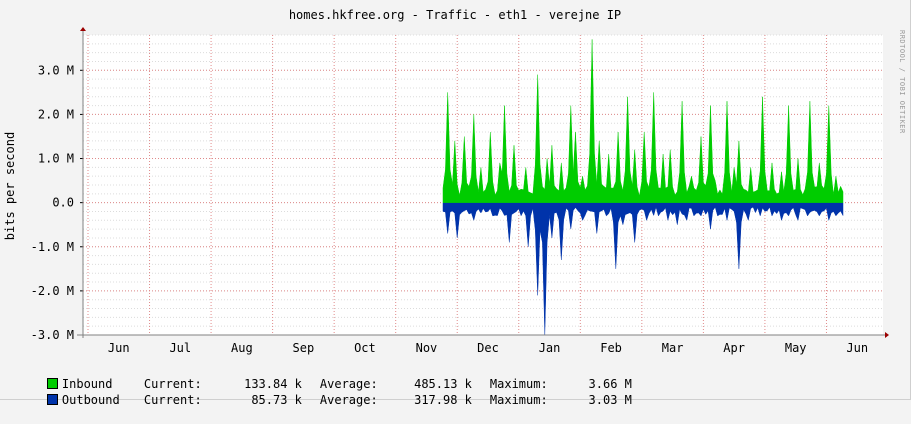  I want to click on y-tick-label: -1.0 M, so click(52, 247).